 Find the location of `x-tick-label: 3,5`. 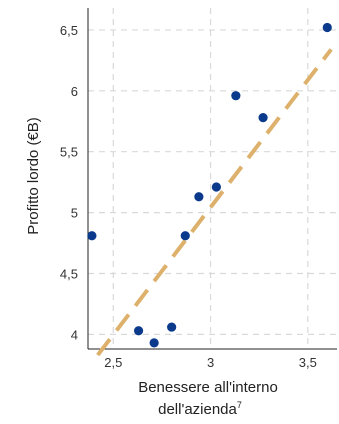

x-tick-label: 3,5 is located at coordinates (308, 362).